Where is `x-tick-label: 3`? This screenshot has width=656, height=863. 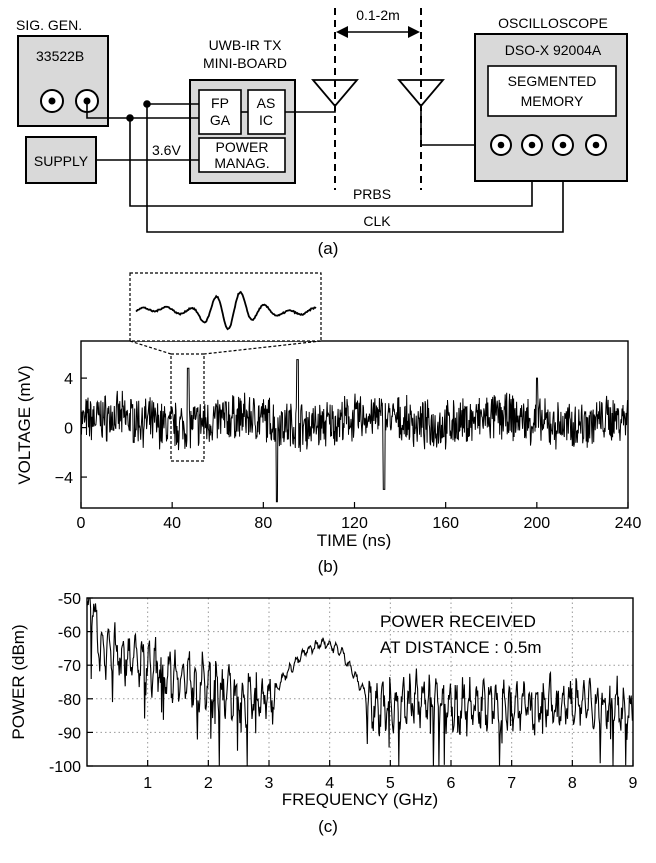
x-tick-label: 3 is located at coordinates (269, 783).